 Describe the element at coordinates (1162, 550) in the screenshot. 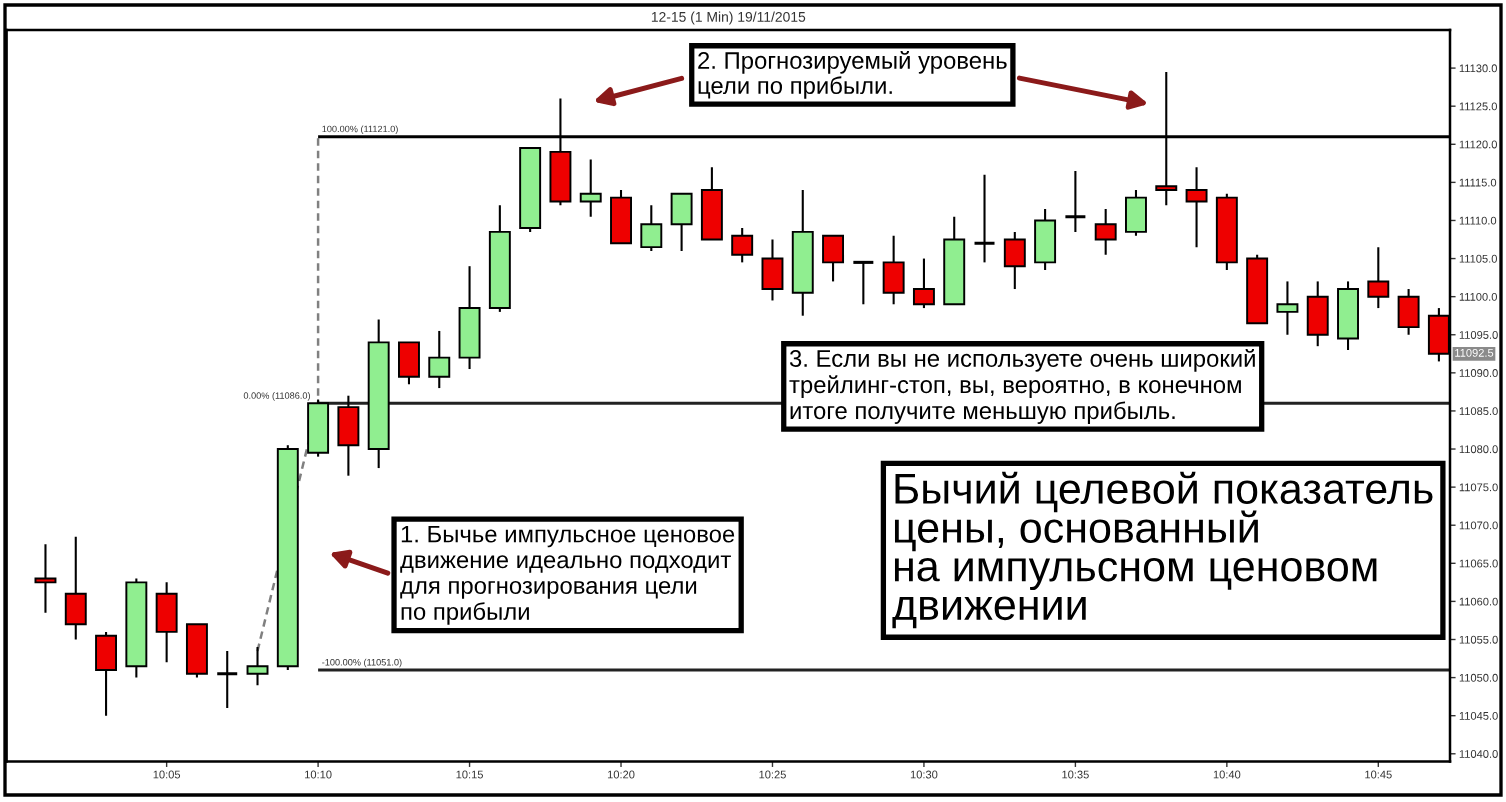

I see `annotation: Бычий целевой показатель цены, основанный на импульсном ценовом движении` at that location.